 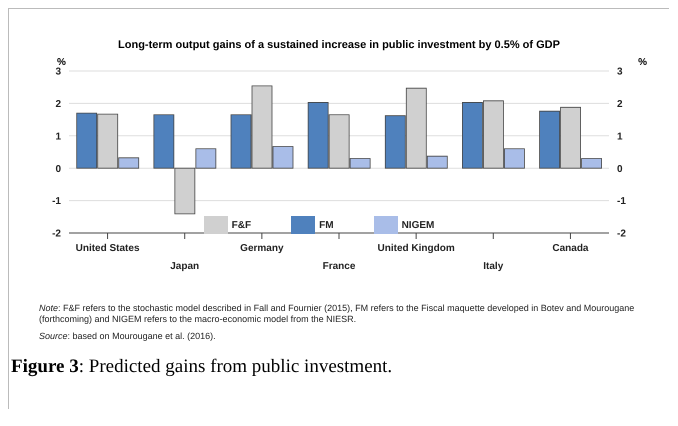 What do you see at coordinates (570, 248) in the screenshot?
I see `x-tick-label: Canada` at bounding box center [570, 248].